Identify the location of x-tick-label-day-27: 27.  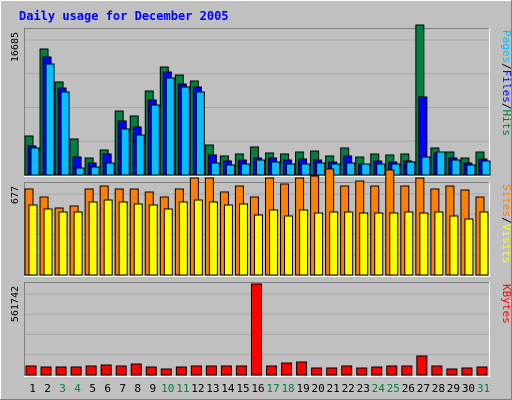
(423, 388).